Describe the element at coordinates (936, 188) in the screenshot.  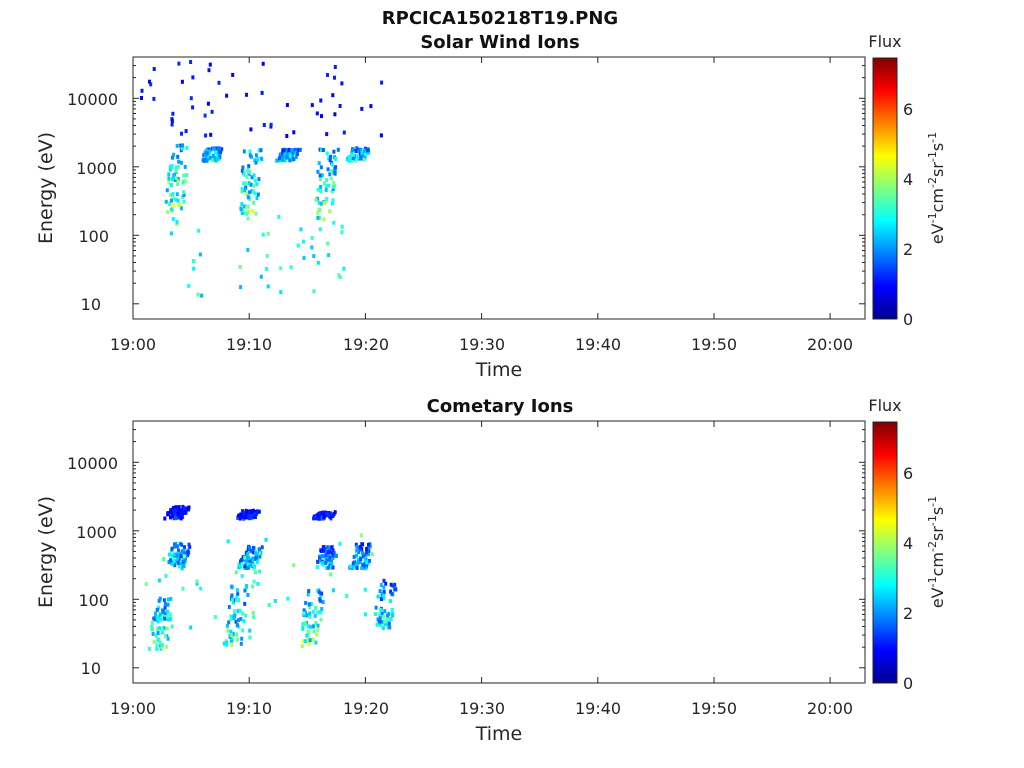
I see `svg-text: eV-1cm-2sr-1s-1` at that location.